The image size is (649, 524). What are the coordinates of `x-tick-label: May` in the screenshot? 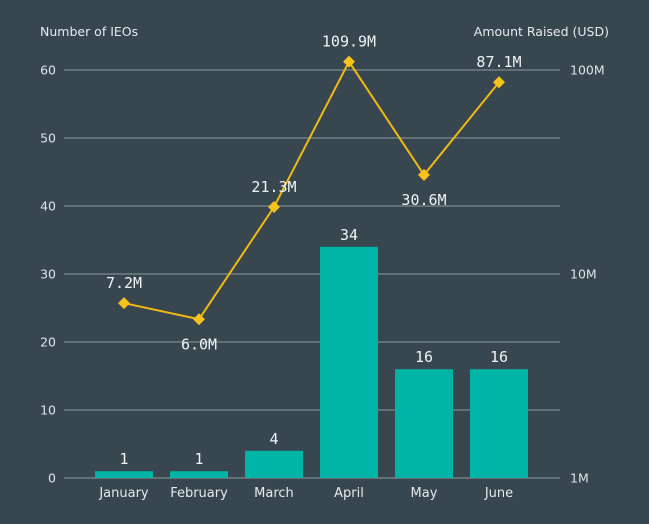 It's located at (424, 493).